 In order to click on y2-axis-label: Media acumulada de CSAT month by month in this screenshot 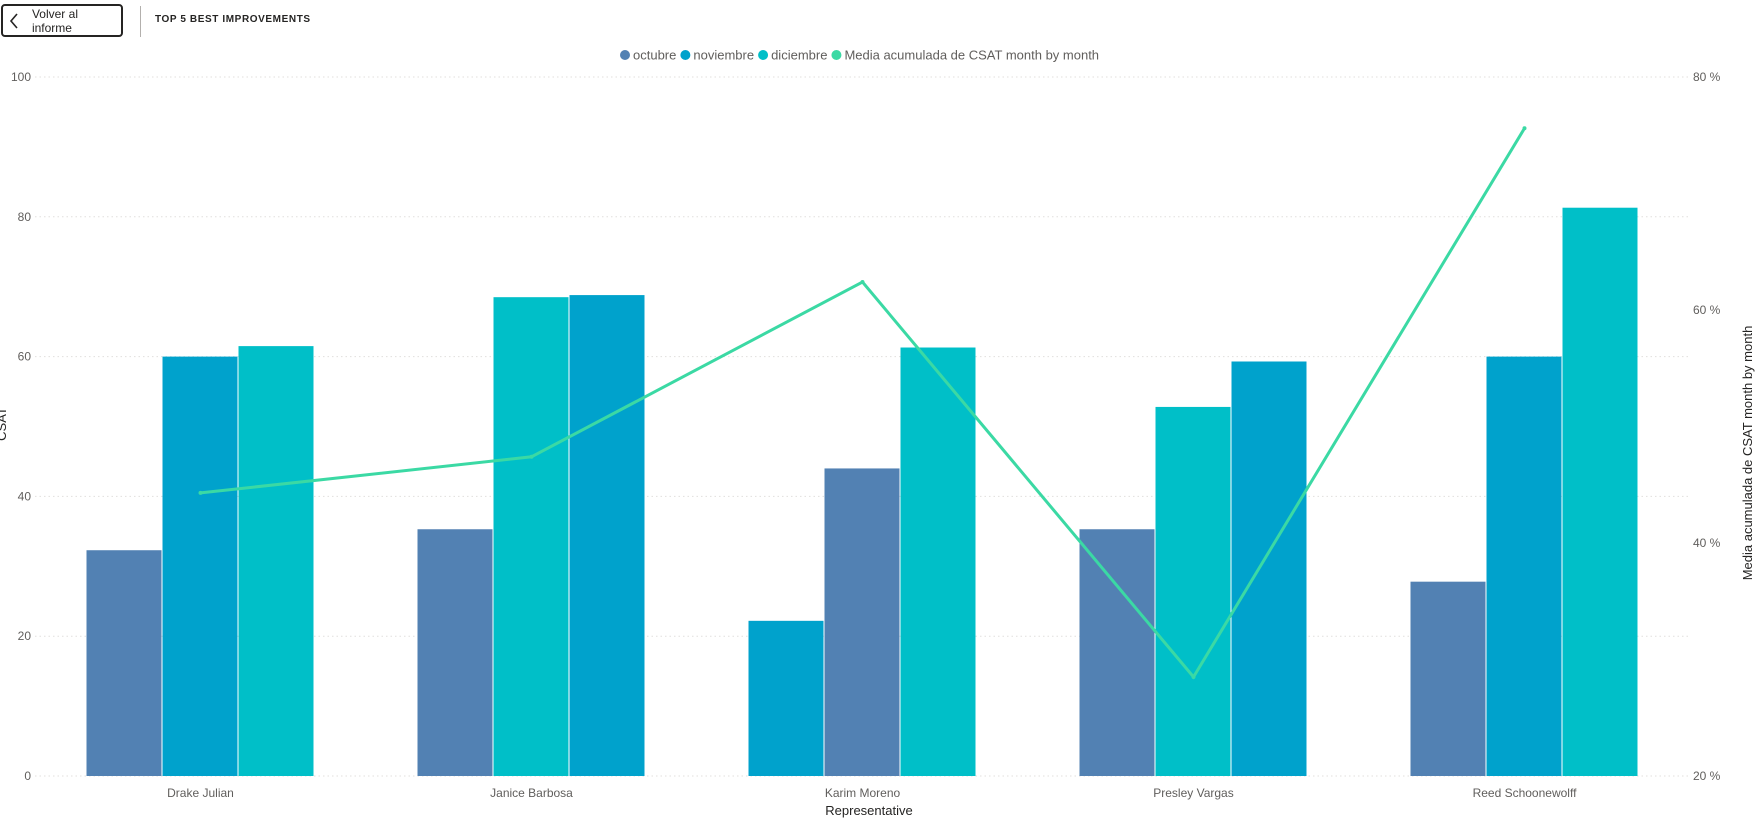, I will do `click(1747, 453)`.